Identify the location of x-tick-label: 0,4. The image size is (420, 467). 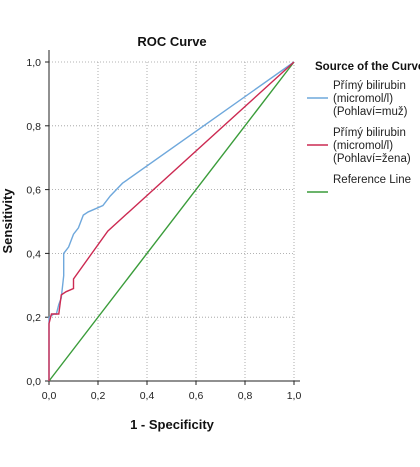
(147, 396).